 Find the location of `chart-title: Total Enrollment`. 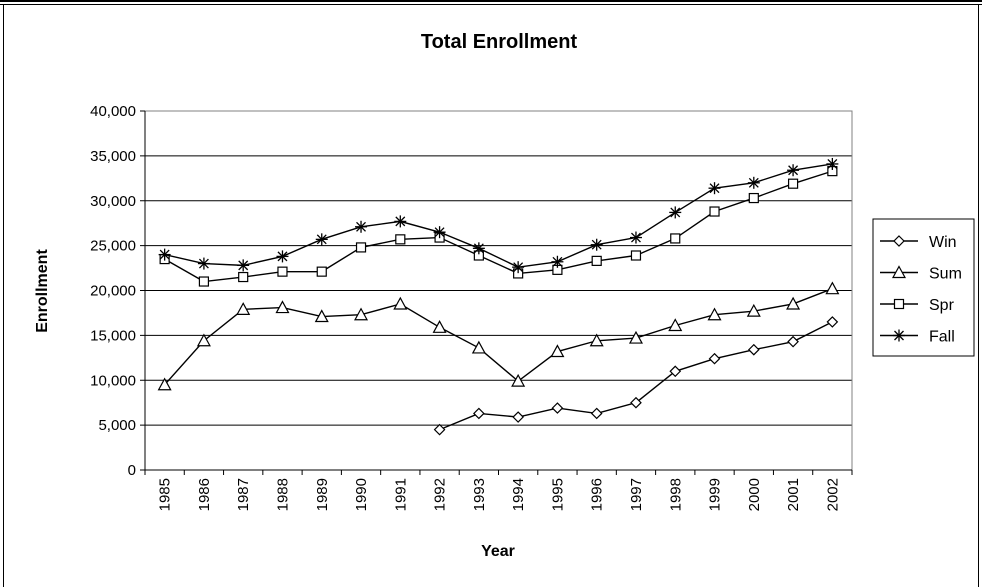

chart-title: Total Enrollment is located at coordinates (499, 42).